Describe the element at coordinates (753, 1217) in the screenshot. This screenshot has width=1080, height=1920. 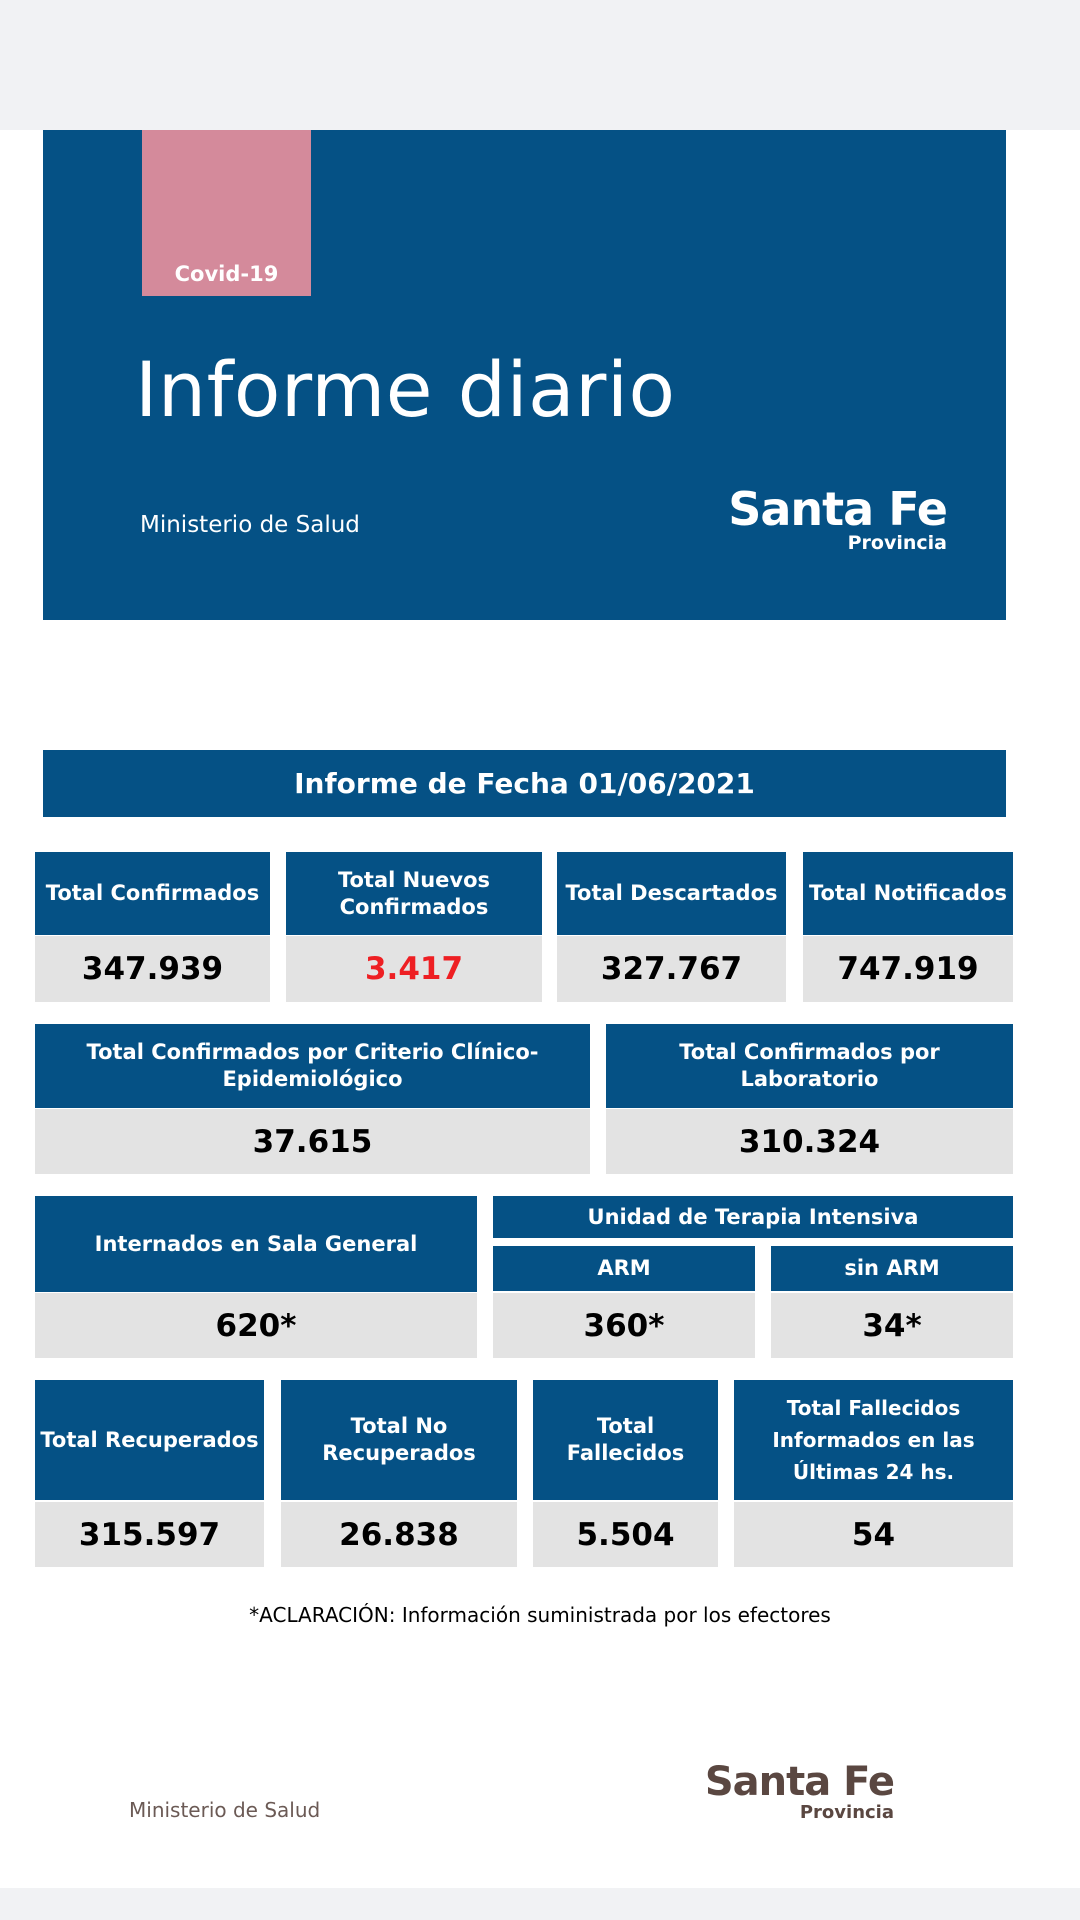
I see `uti-header: Unidad de Terapia Intensiva` at that location.